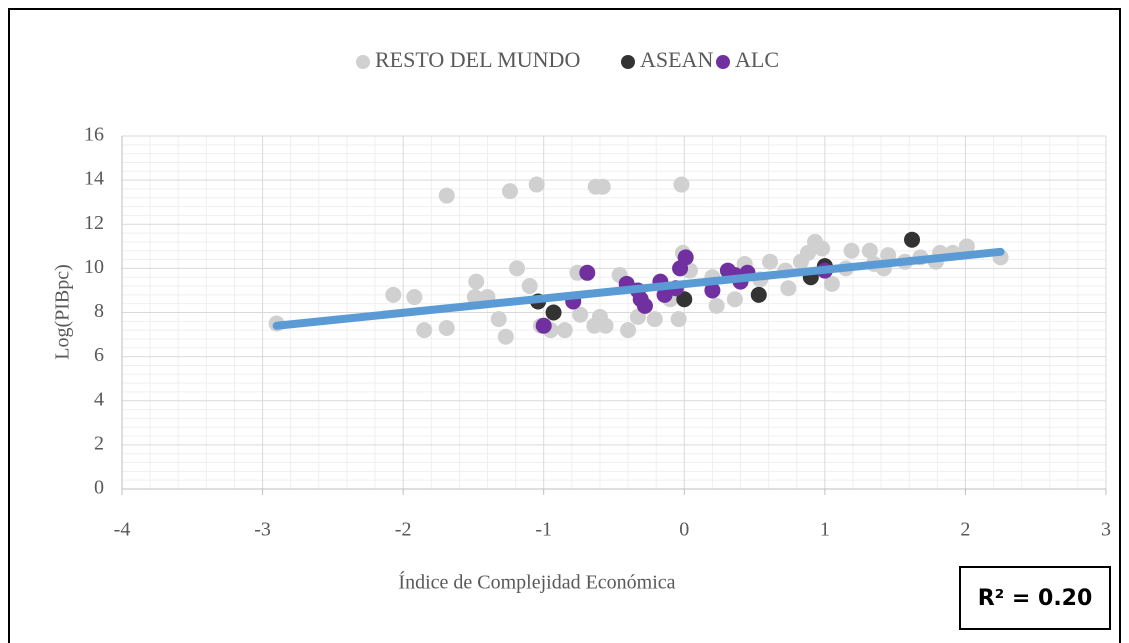  Describe the element at coordinates (122, 530) in the screenshot. I see `x-tick-label: -4` at that location.